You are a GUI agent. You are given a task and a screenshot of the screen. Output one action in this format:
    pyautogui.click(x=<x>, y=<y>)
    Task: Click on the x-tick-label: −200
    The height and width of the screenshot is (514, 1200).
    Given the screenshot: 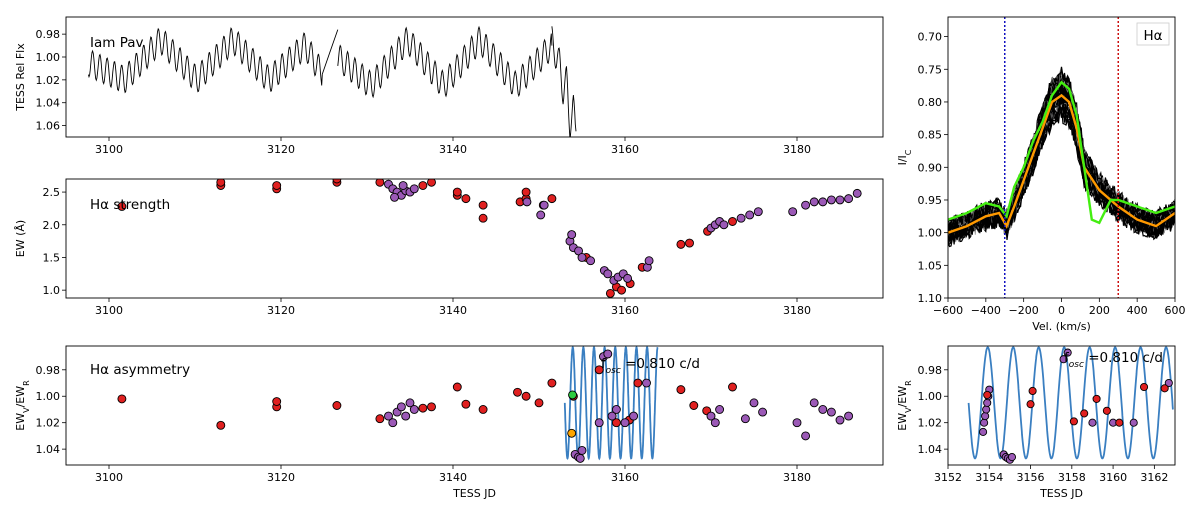 What is the action you would take?
    pyautogui.click(x=1024, y=310)
    